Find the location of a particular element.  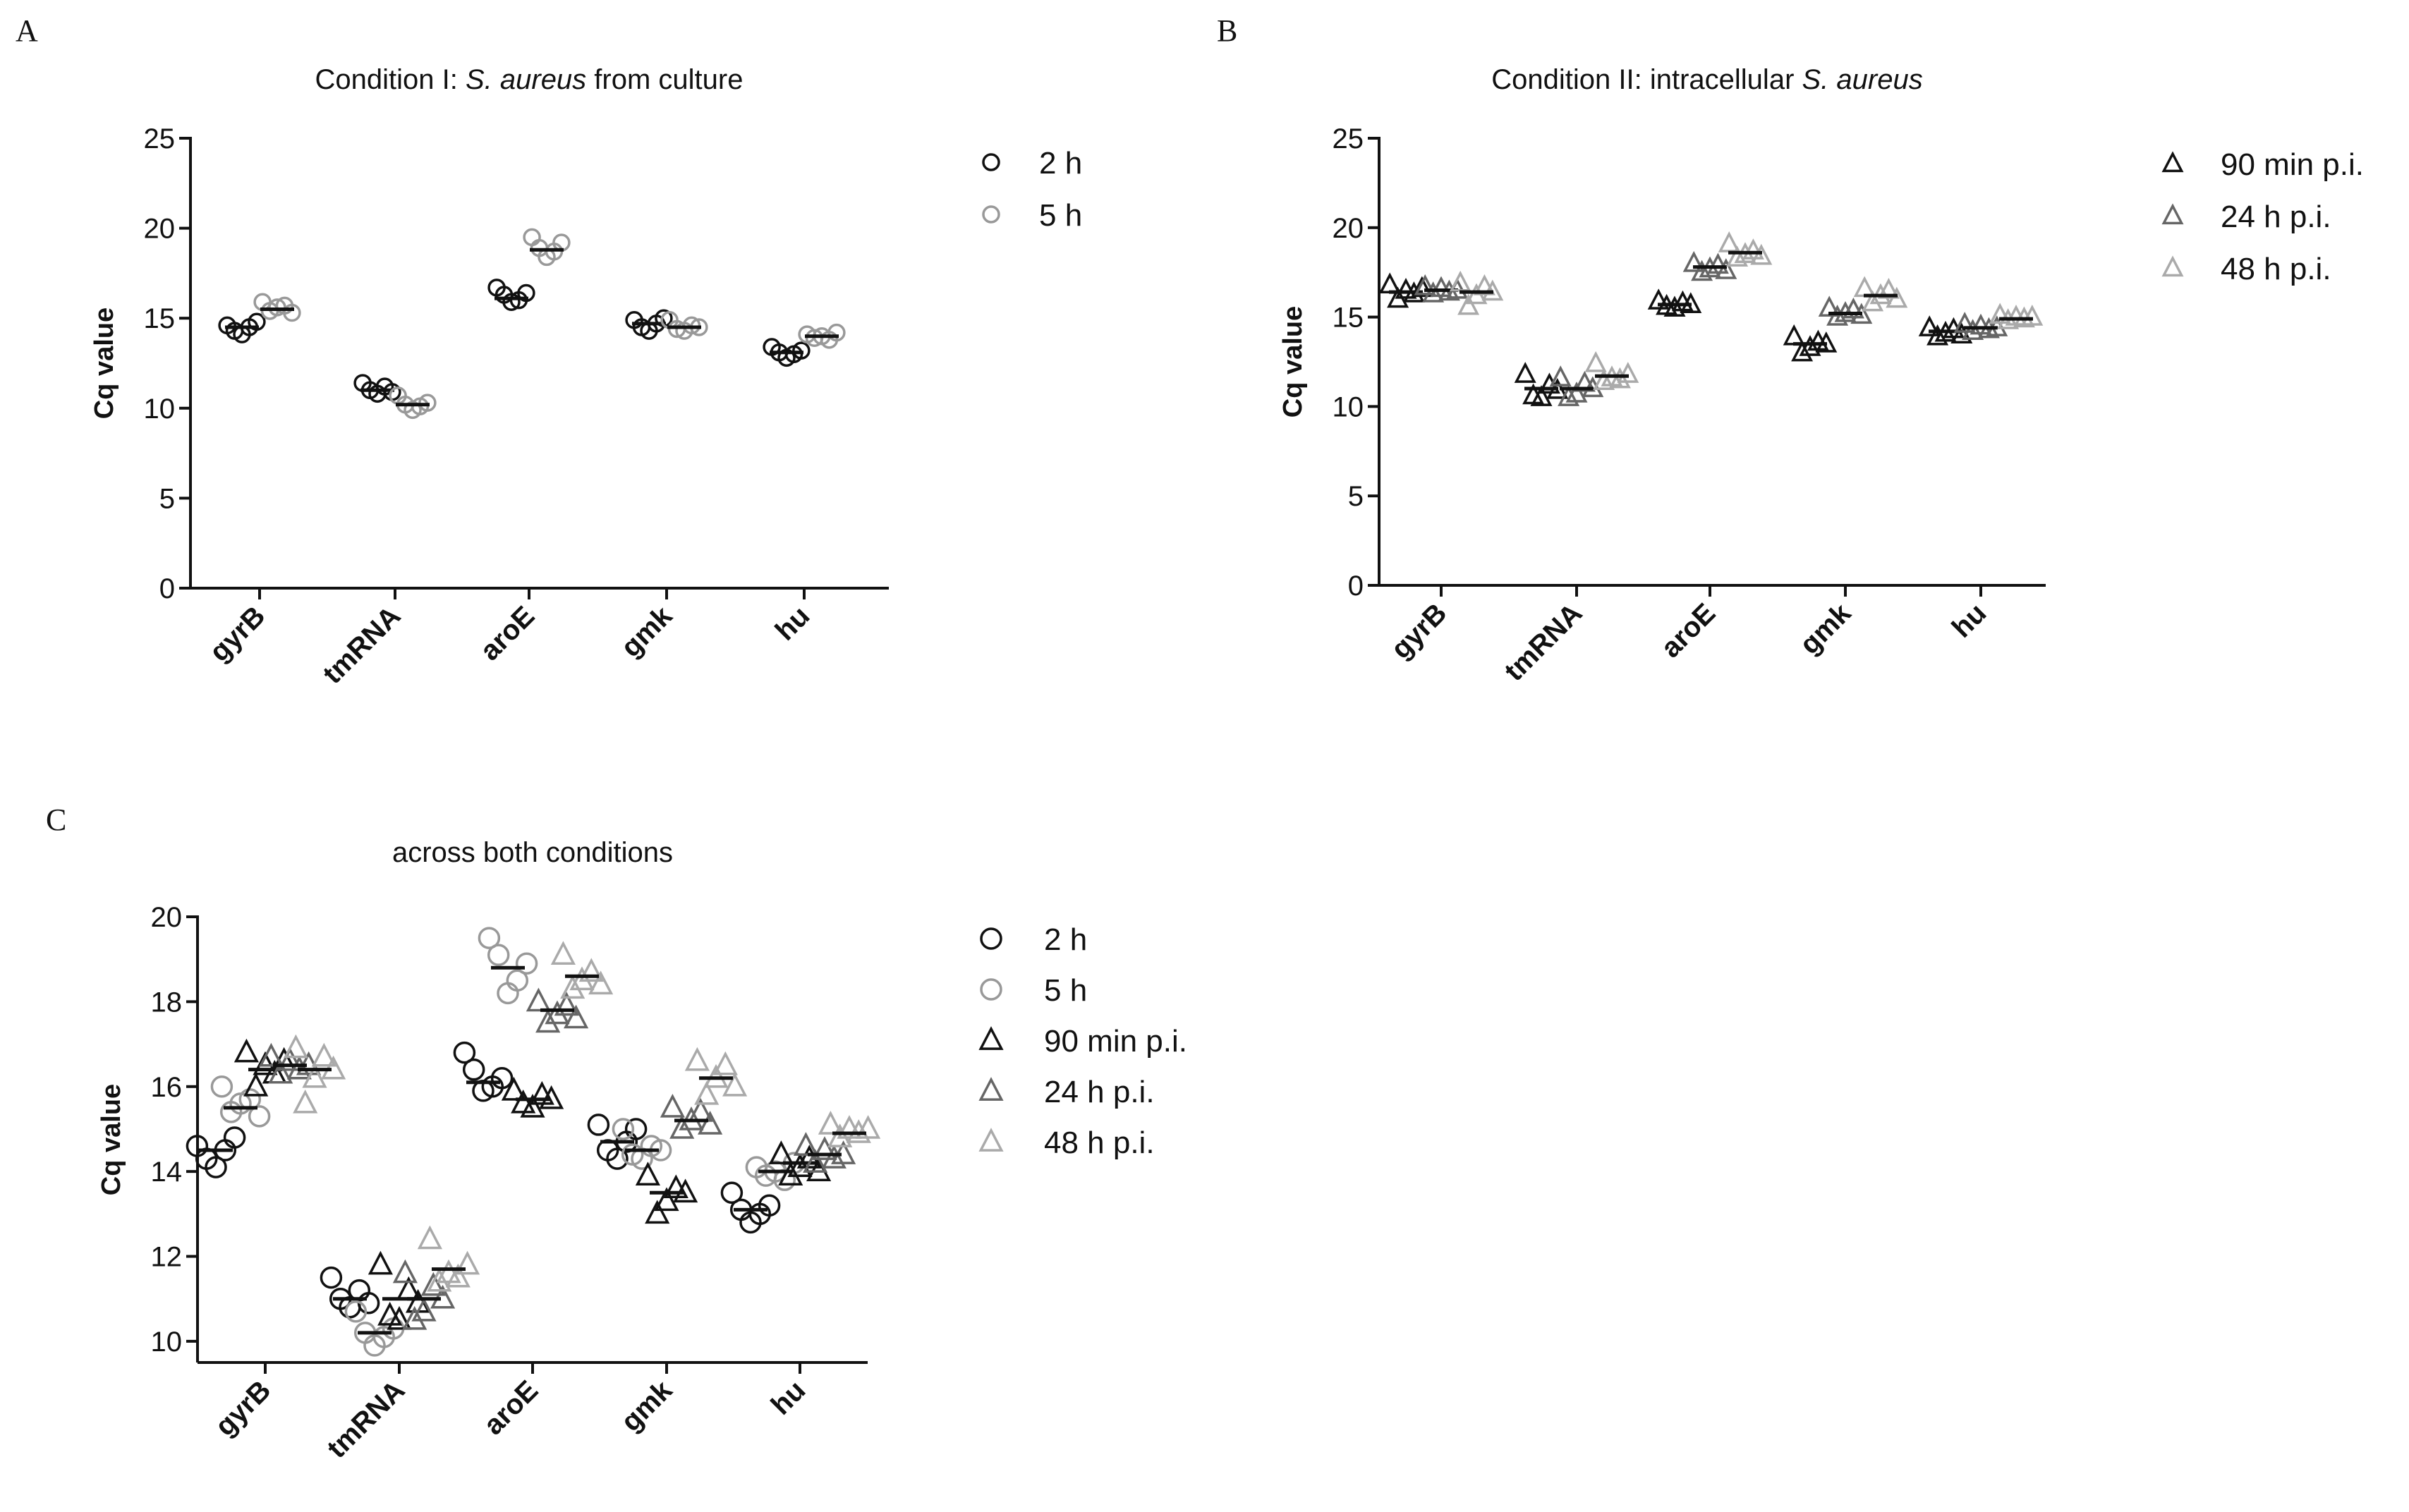

series-2-h is located at coordinates (514, 341).